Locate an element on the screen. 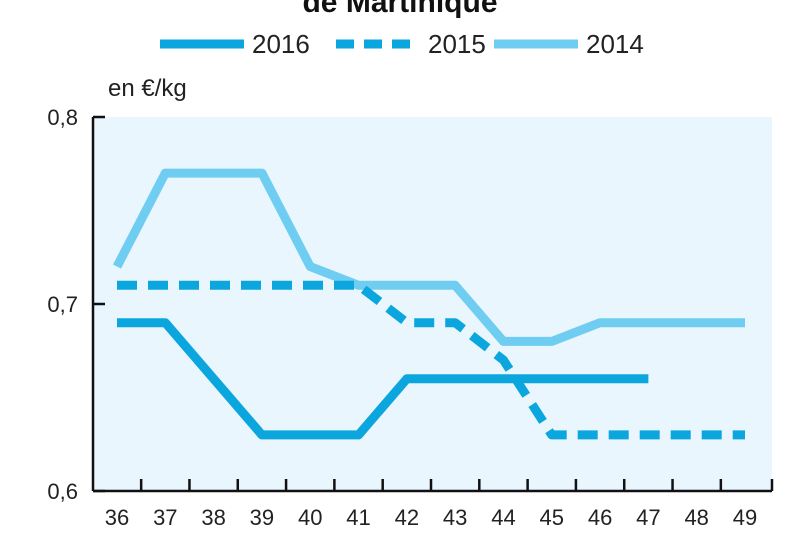 This screenshot has height=550, width=800. x-tick-label: 48 is located at coordinates (696, 517).